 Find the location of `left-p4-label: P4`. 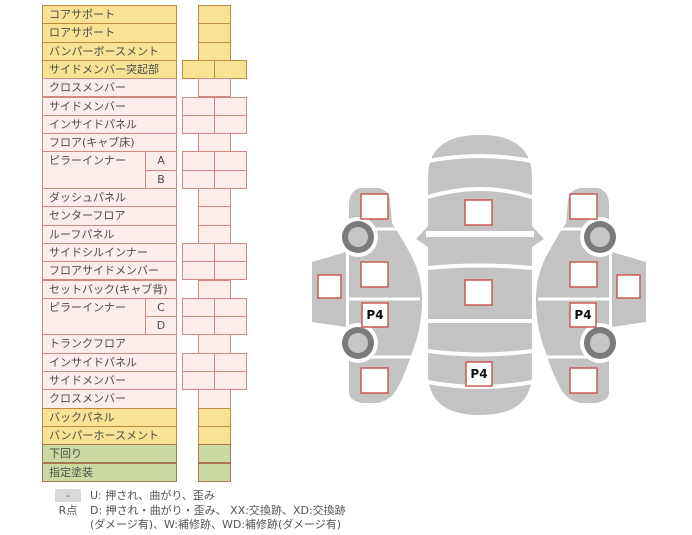

left-p4-label: P4 is located at coordinates (374, 315).